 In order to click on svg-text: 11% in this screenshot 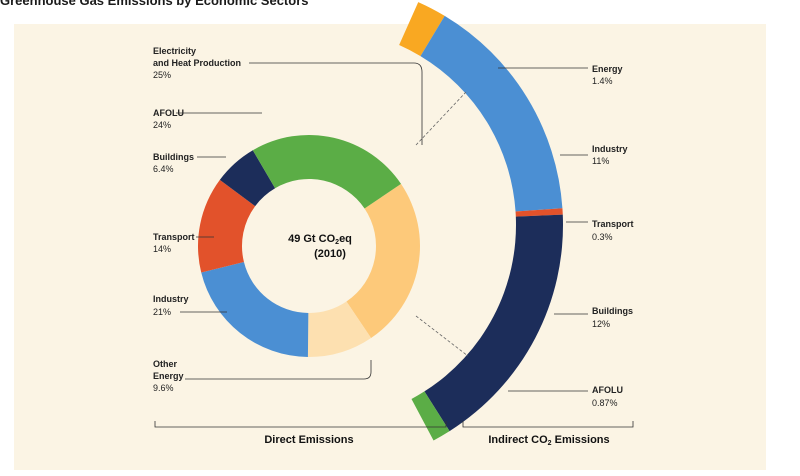, I will do `click(600, 161)`.